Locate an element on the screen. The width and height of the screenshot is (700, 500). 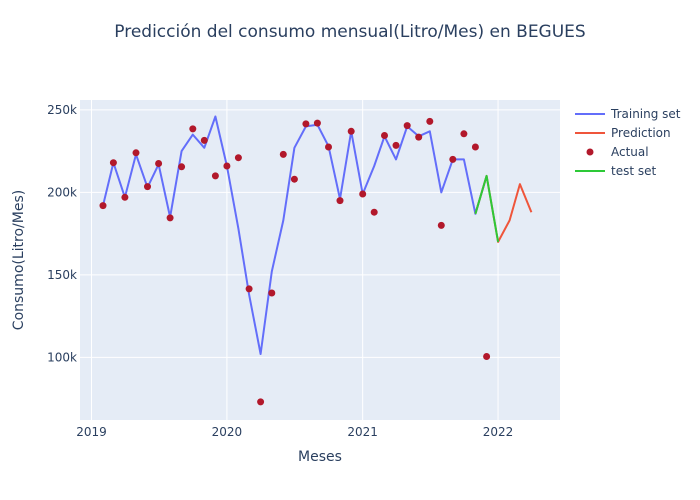
legend-swatch-actual is located at coordinates (590, 152).